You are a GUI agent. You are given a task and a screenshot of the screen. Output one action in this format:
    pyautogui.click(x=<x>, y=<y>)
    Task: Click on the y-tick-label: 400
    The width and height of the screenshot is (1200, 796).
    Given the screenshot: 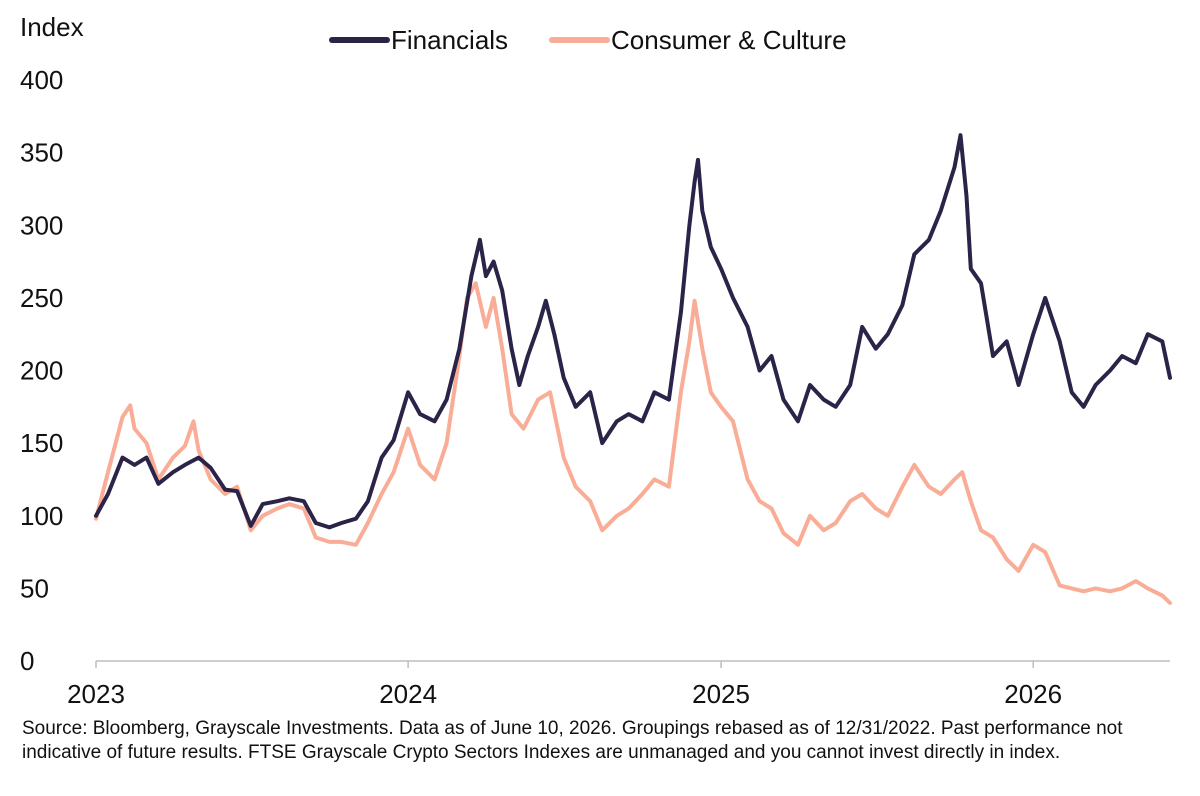 What is the action you would take?
    pyautogui.click(x=41, y=80)
    